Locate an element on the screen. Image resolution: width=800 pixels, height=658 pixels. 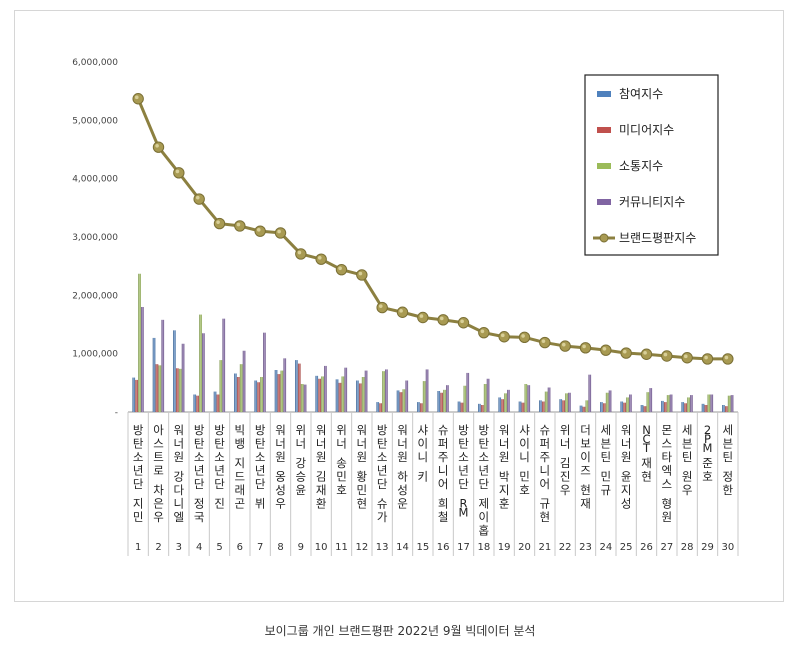
rank-label-24: 24 is located at coordinates (605, 547).